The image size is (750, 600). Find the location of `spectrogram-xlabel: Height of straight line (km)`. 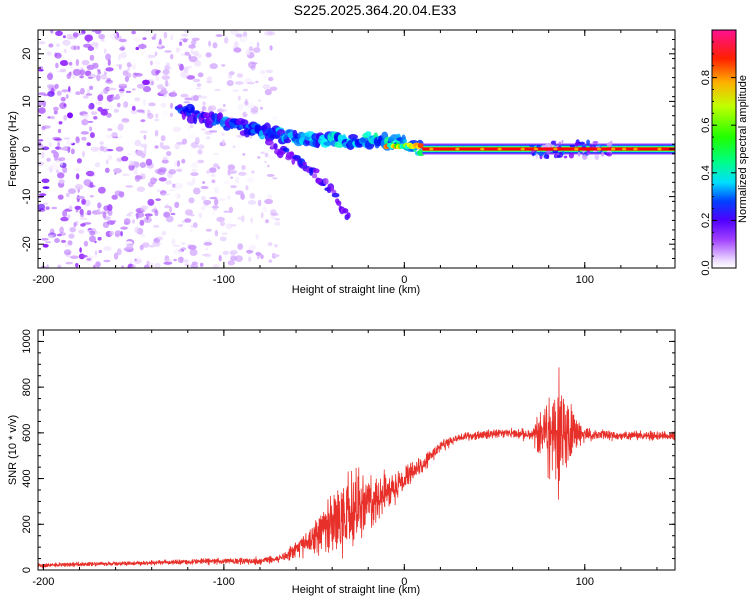

spectrogram-xlabel: Height of straight line (km) is located at coordinates (356, 290).